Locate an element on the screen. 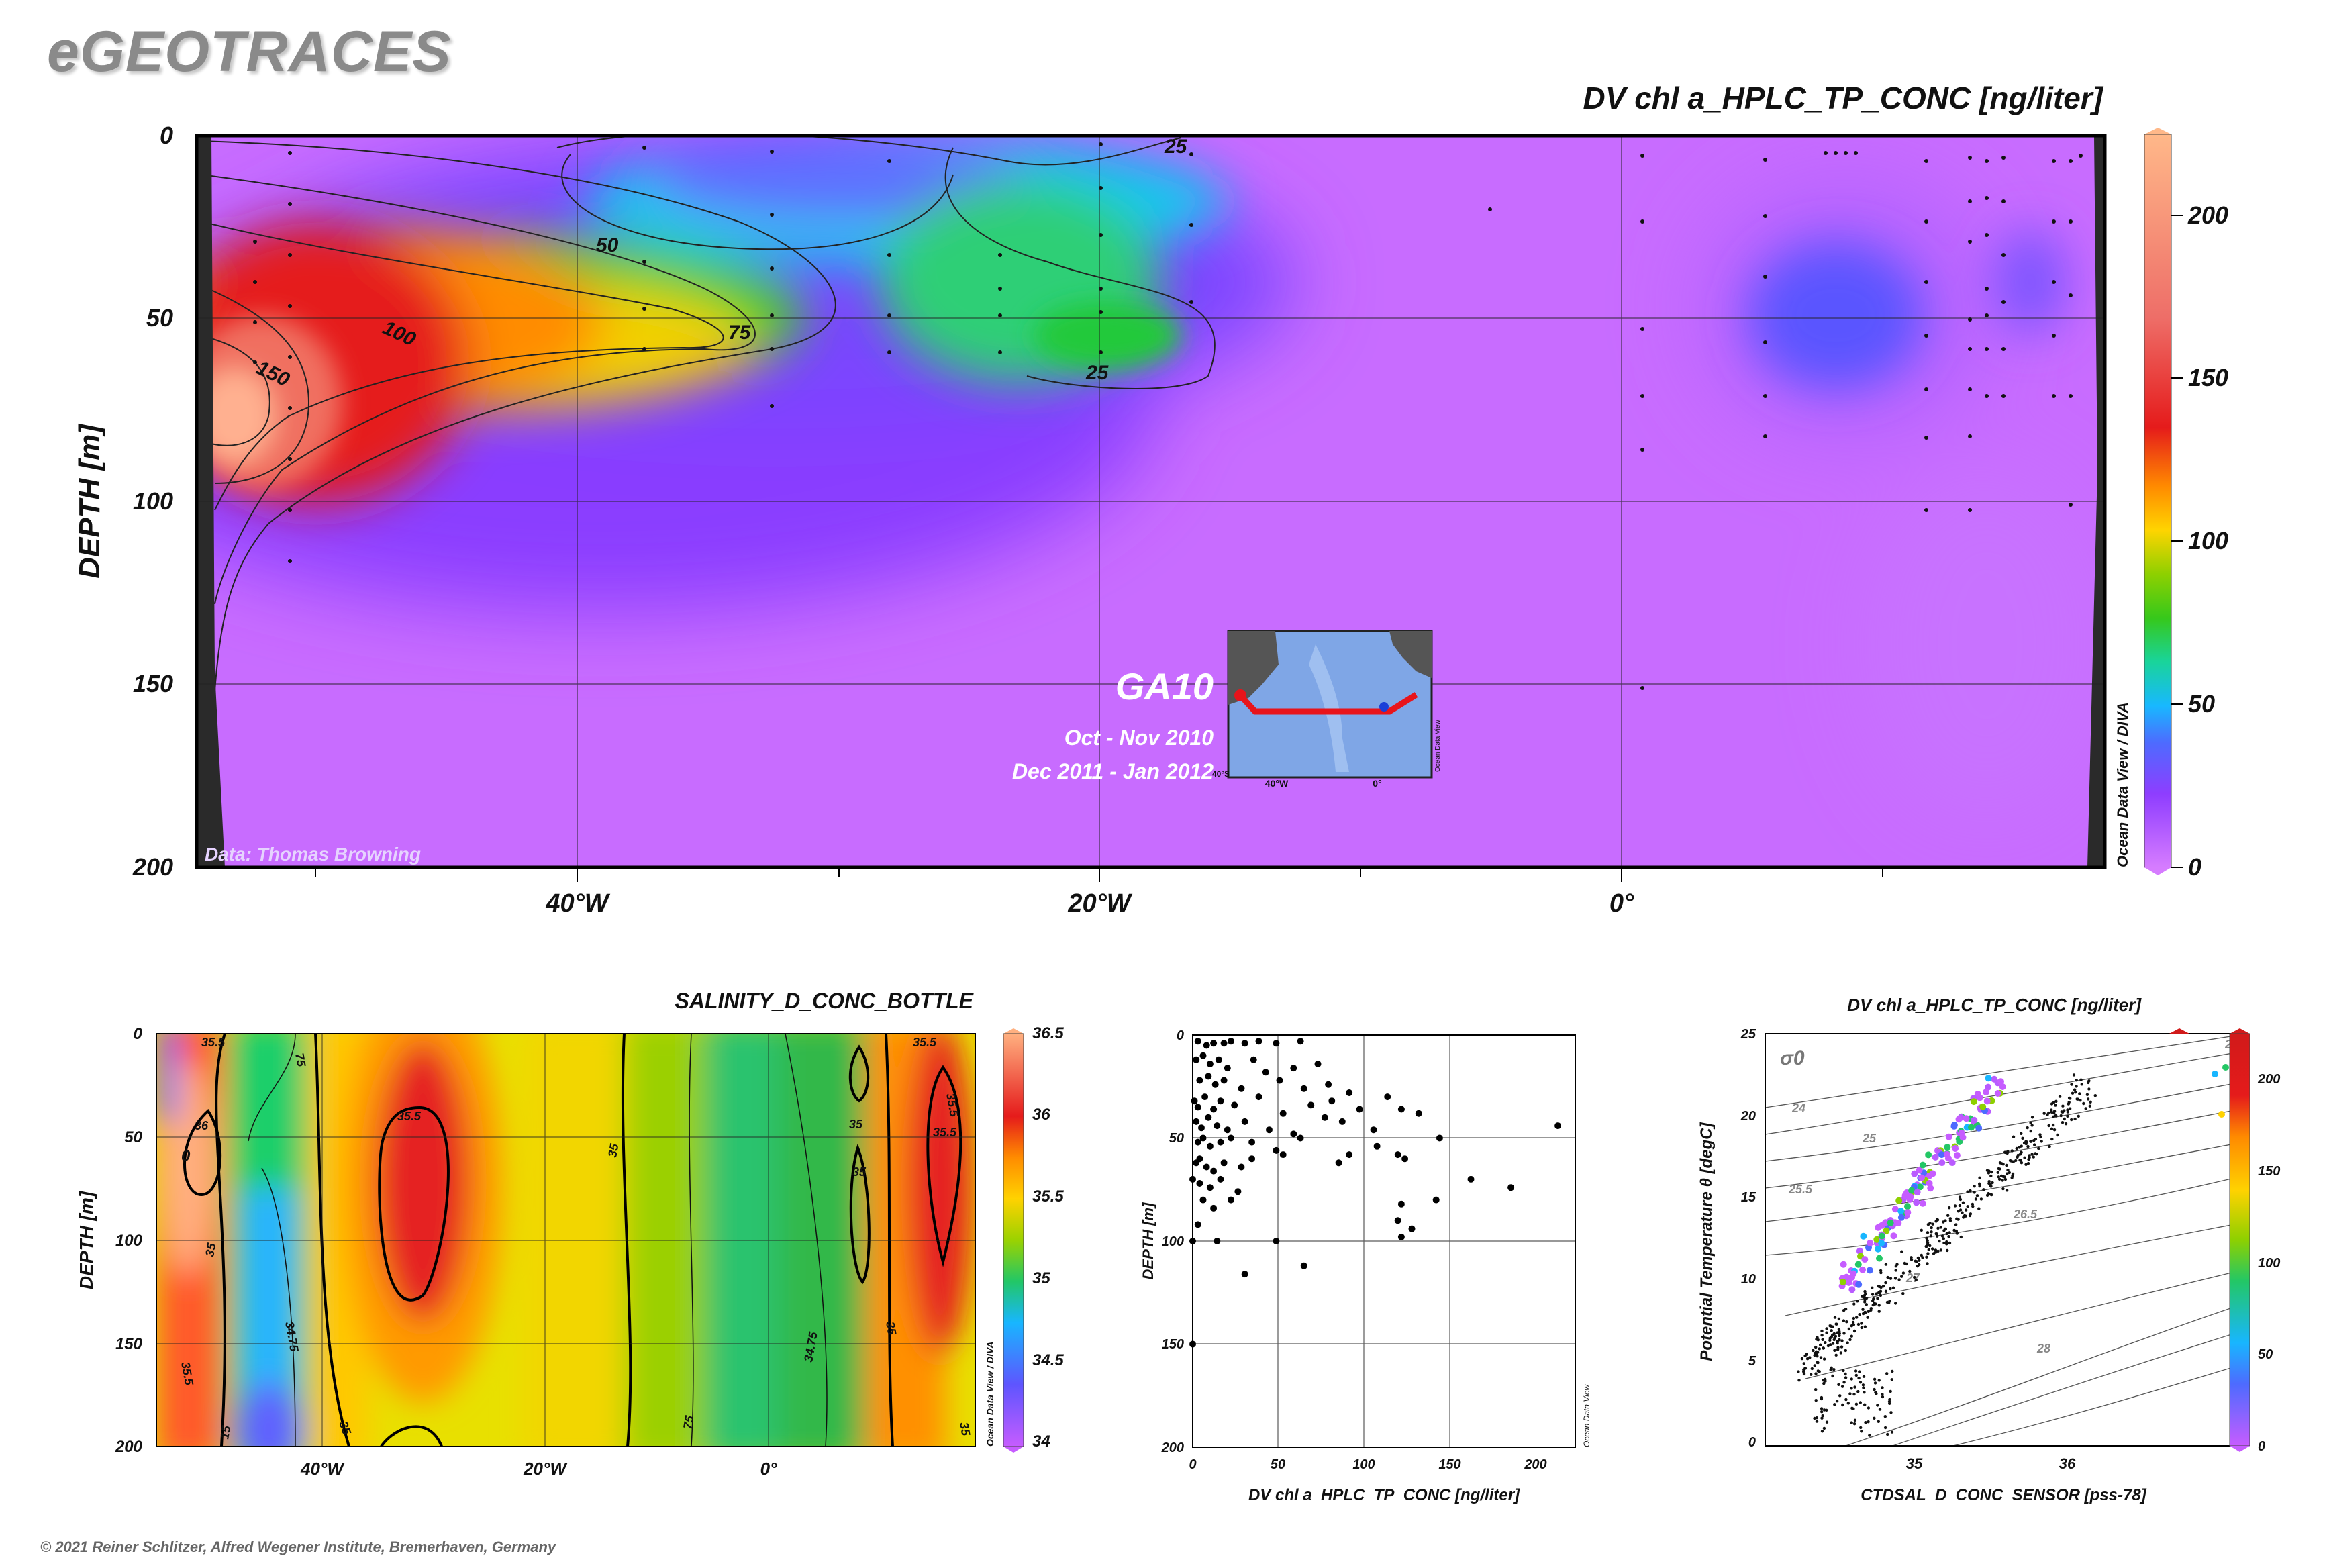 The width and height of the screenshot is (2327, 1568). svg-text: Ocean Data View is located at coordinates (1438, 746).